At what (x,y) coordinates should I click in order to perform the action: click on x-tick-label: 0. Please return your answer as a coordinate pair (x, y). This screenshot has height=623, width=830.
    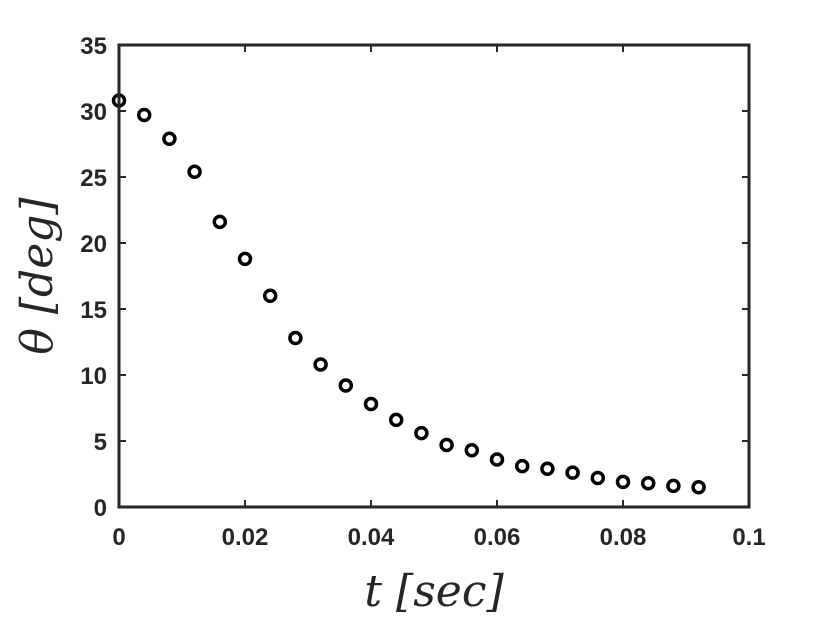
    Looking at the image, I should click on (118, 537).